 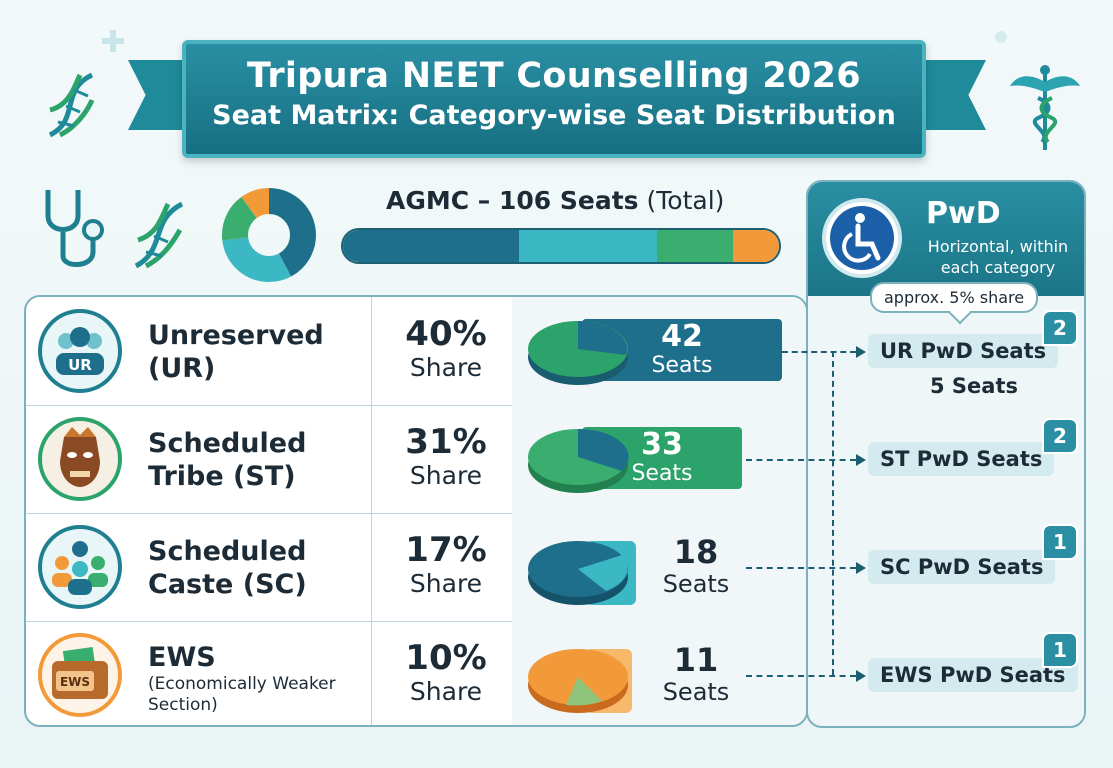 What do you see at coordinates (269, 235) in the screenshot?
I see `donut-chart-icon` at bounding box center [269, 235].